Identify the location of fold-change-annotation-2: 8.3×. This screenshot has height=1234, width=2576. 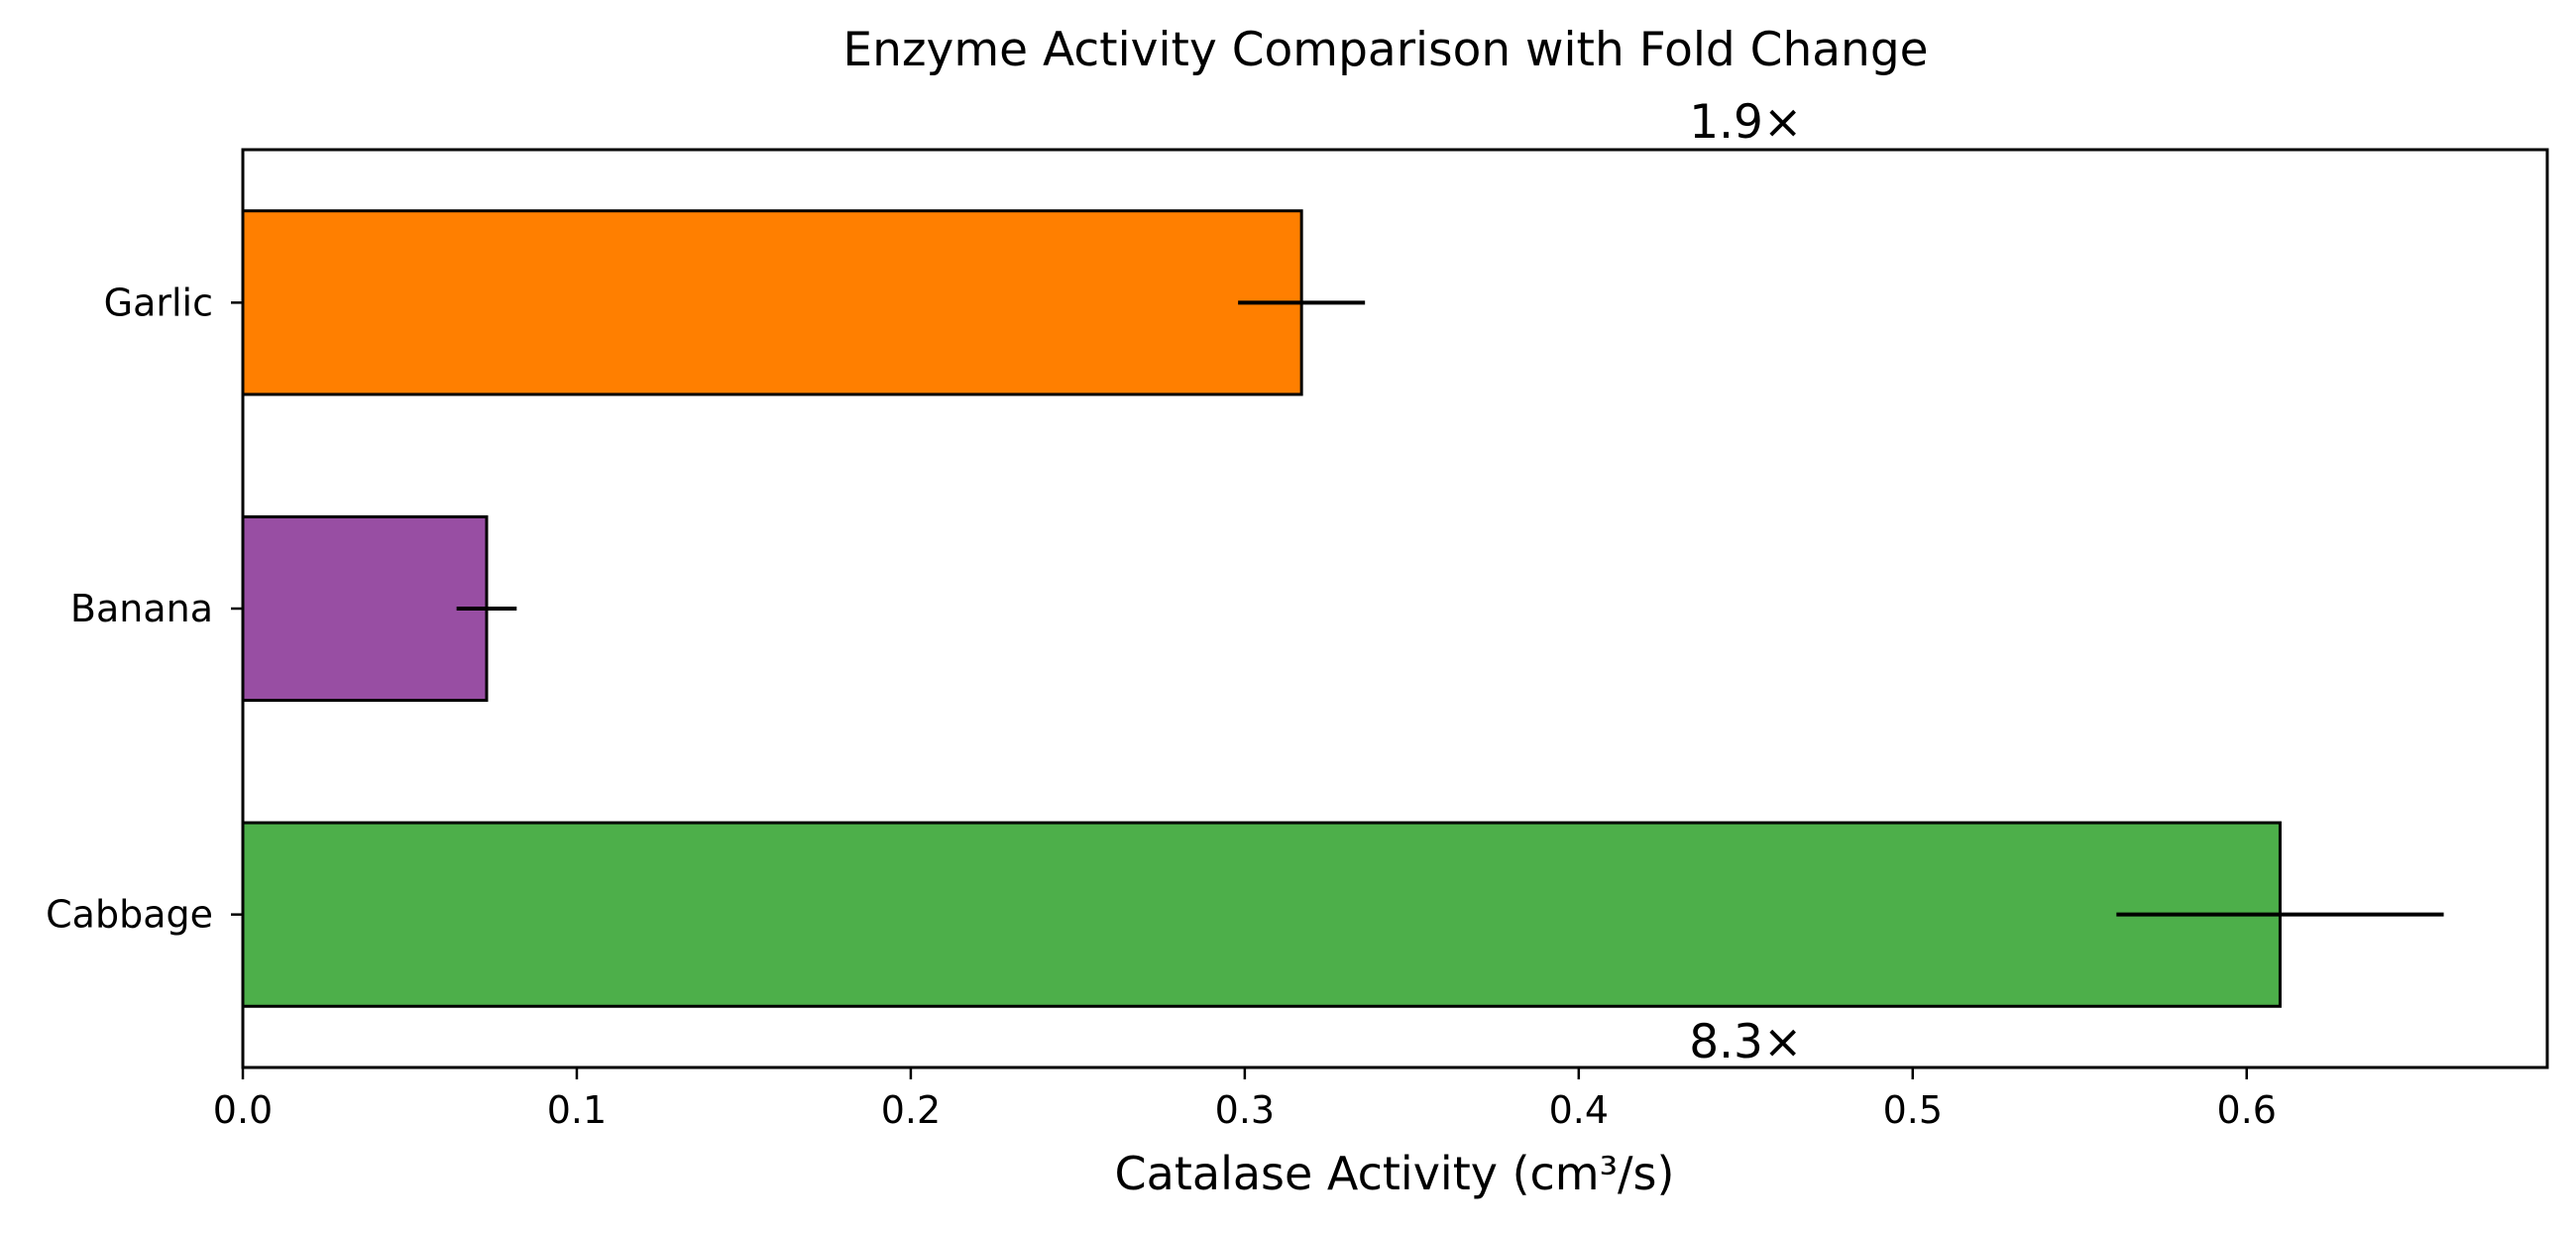
(1745, 1042).